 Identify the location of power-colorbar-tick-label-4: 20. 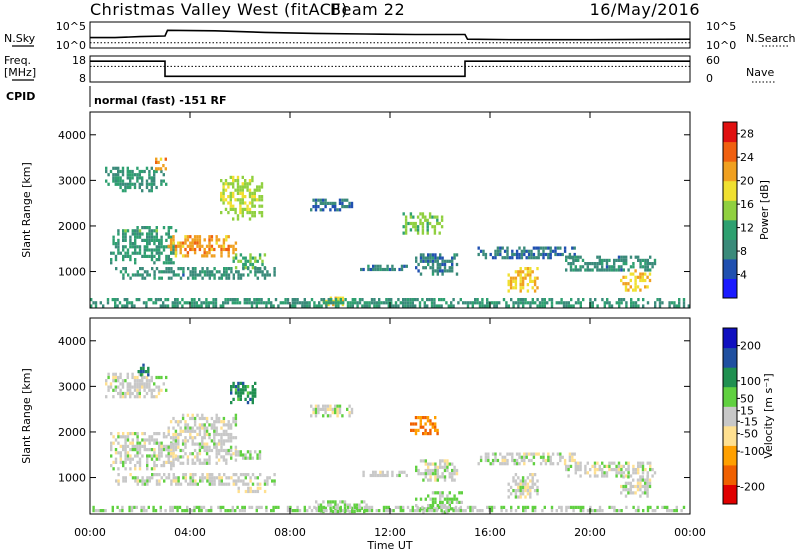
(747, 181).